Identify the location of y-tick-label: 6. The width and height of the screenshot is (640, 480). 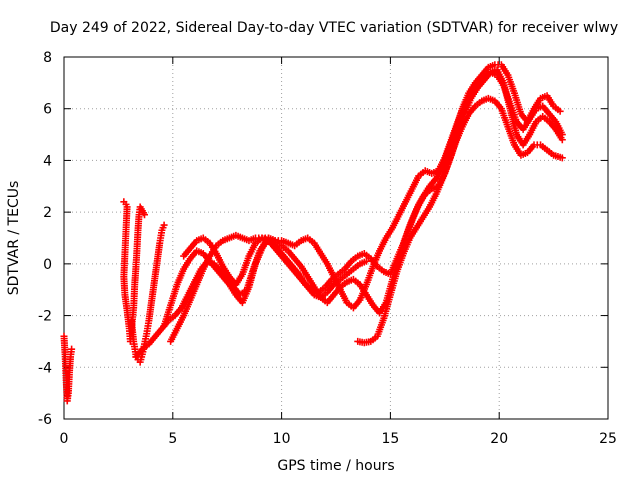
(47, 110).